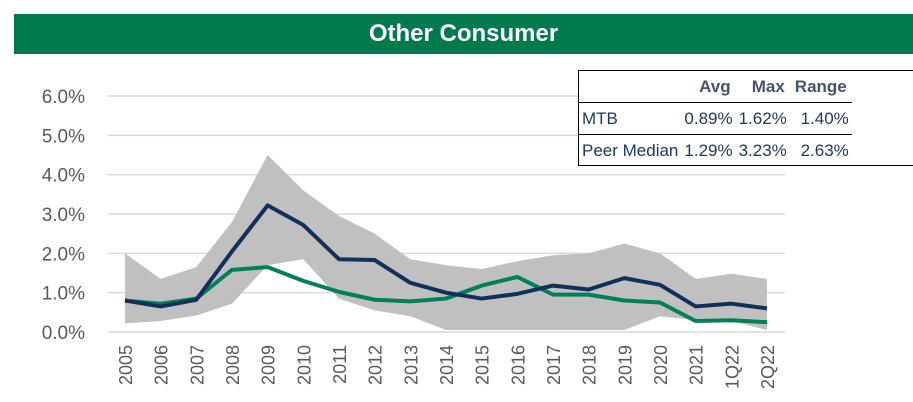 The height and width of the screenshot is (402, 913). I want to click on x-tick-label: 1Q22, so click(732, 367).